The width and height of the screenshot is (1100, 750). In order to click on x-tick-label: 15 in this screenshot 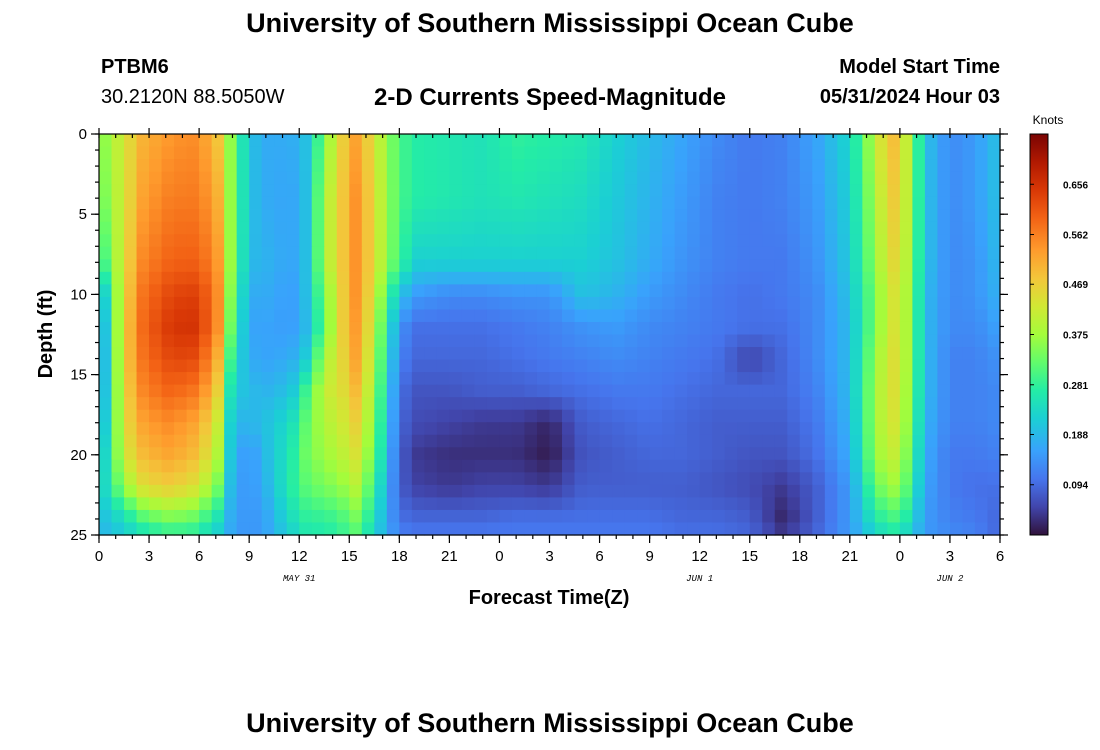, I will do `click(349, 556)`.